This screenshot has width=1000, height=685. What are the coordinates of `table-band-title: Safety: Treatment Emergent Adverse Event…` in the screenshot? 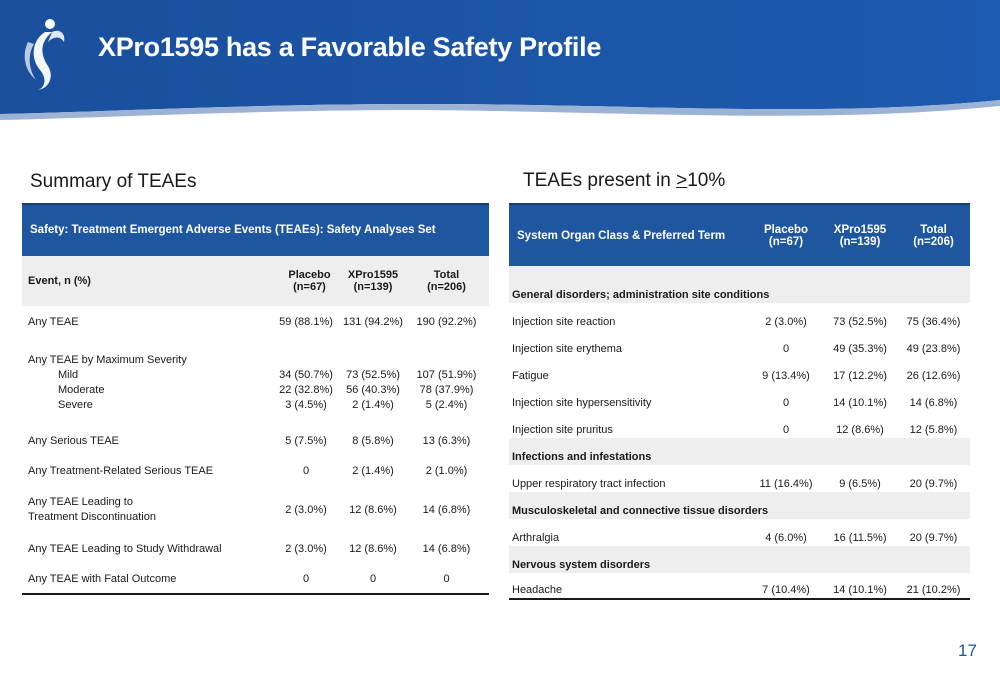 It's located at (255, 229).